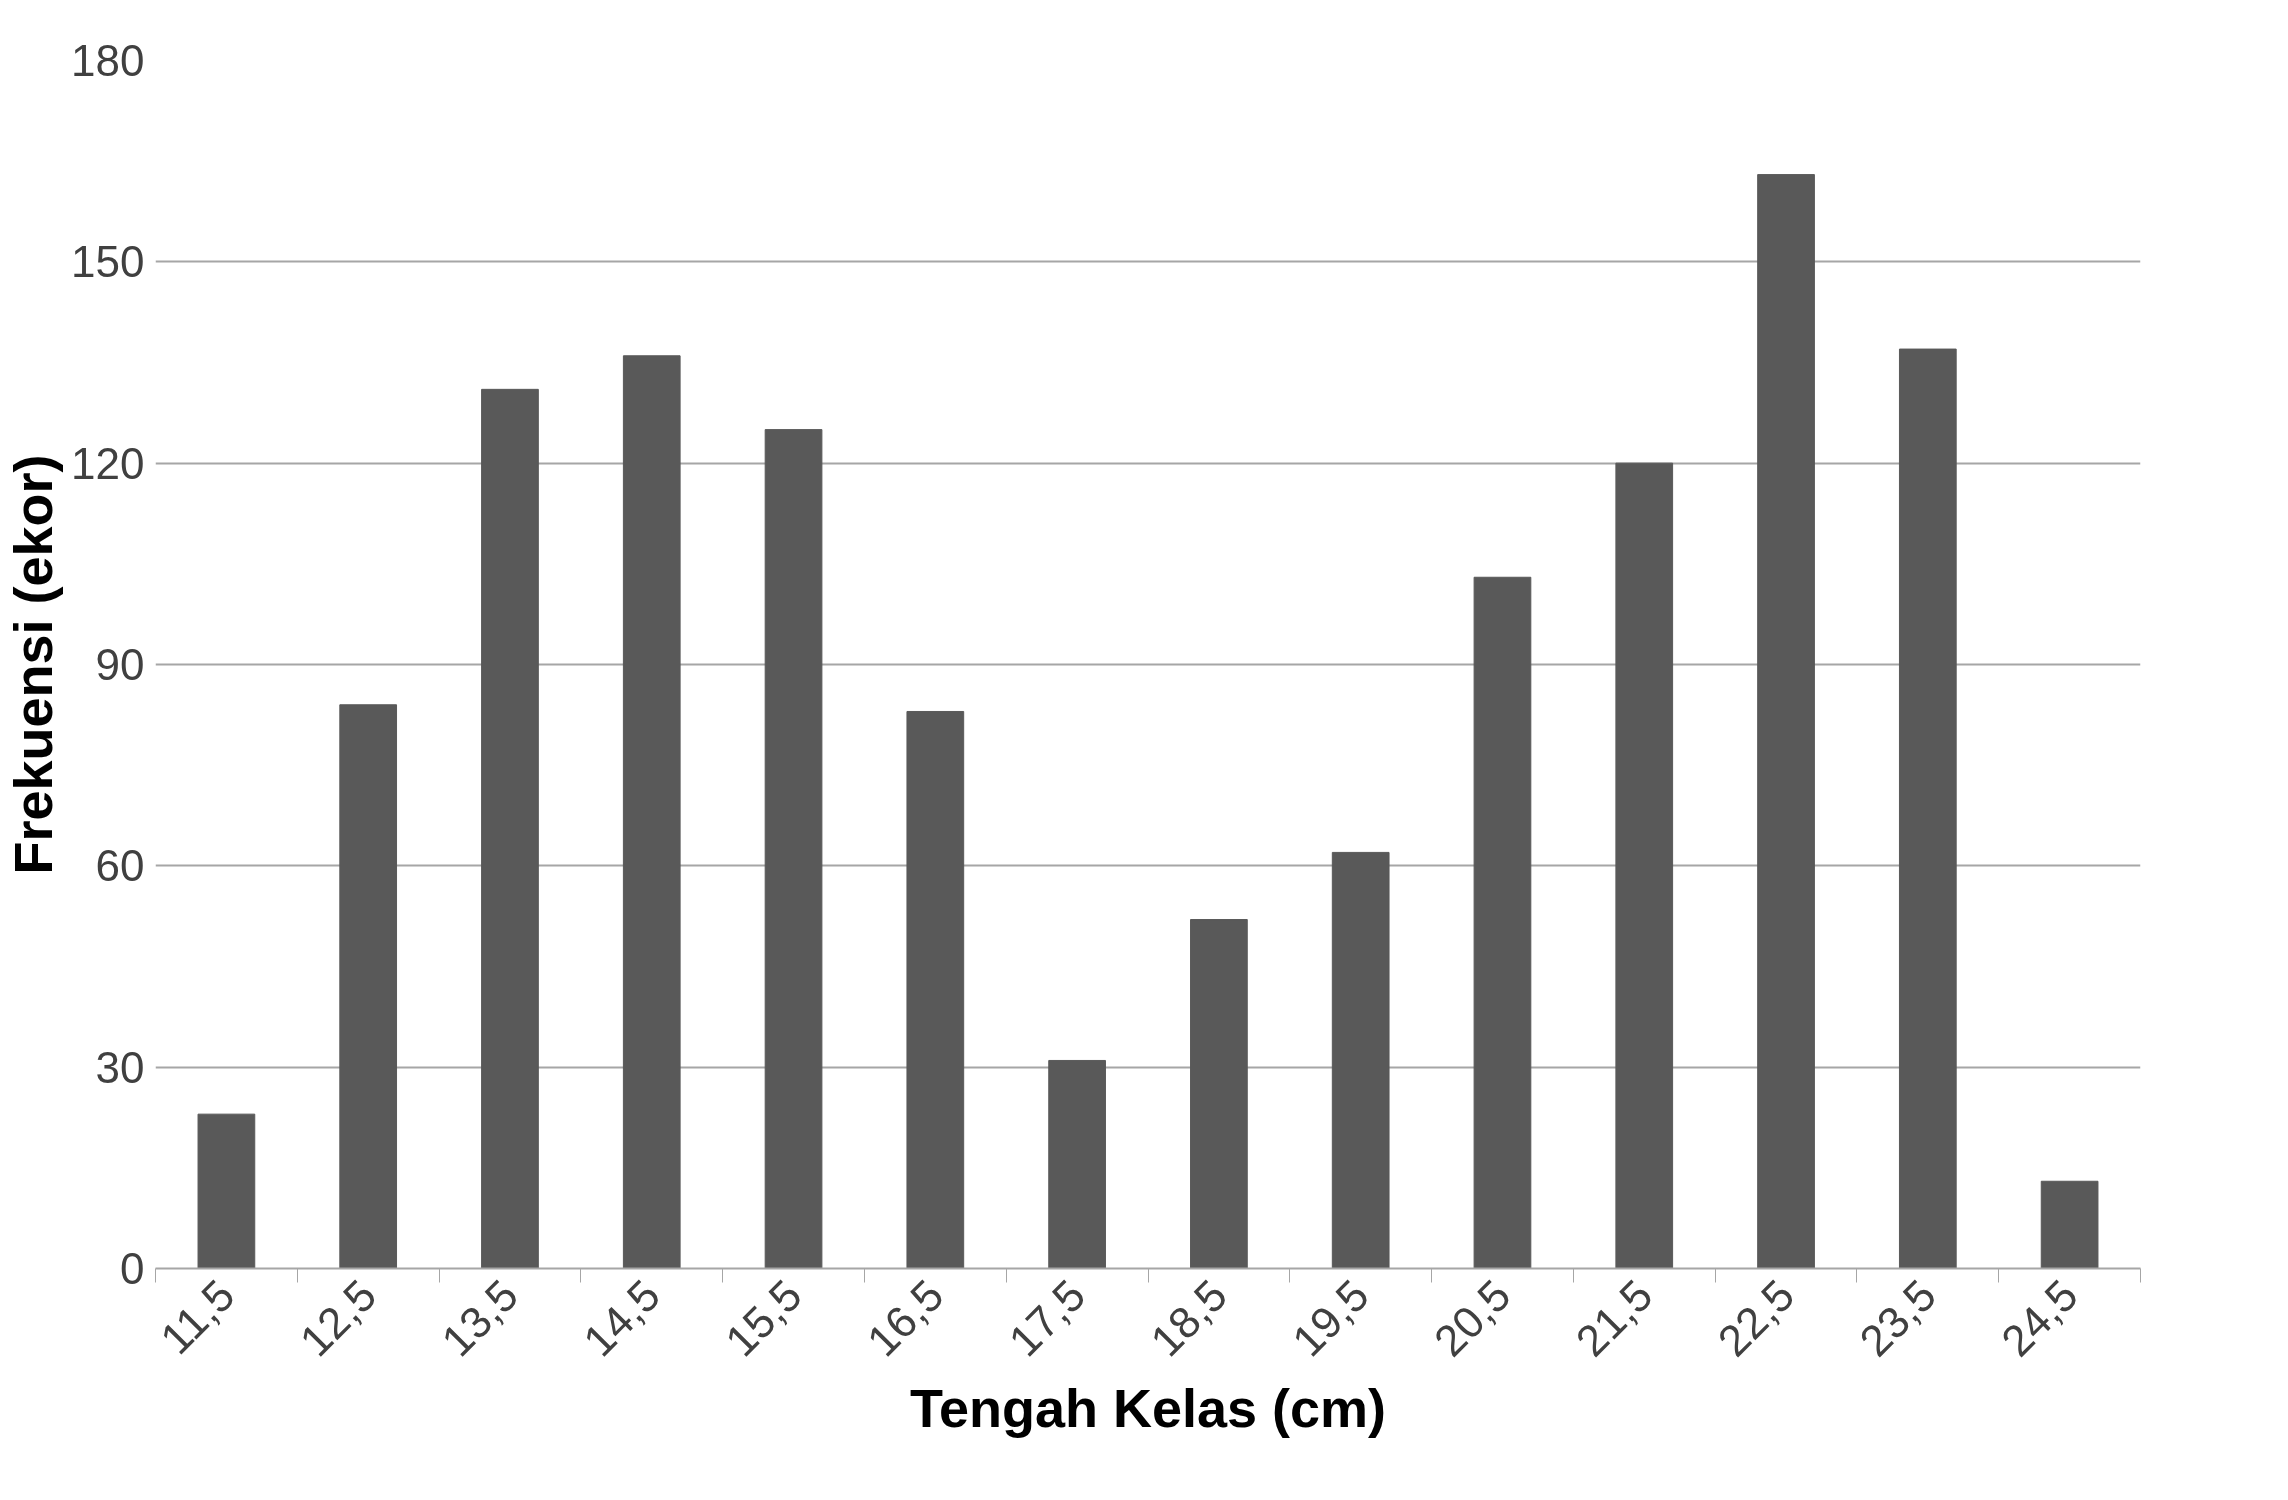 The height and width of the screenshot is (1500, 2288). Describe the element at coordinates (108, 262) in the screenshot. I see `y-tick-label: 150` at that location.